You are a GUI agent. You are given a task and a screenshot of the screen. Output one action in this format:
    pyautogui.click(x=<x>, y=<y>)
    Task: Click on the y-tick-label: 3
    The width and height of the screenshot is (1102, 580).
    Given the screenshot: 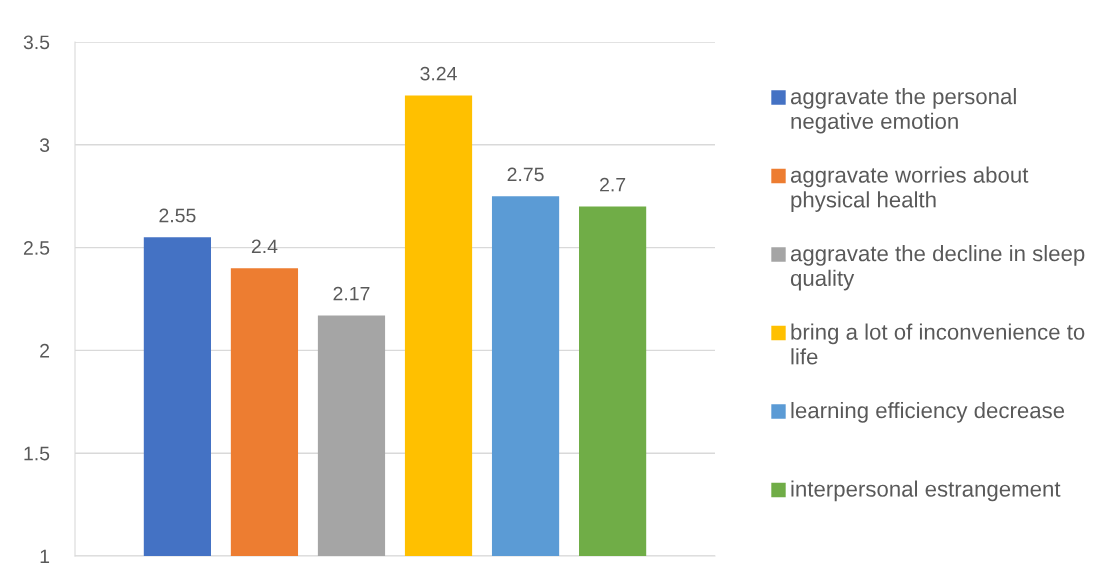 What is the action you would take?
    pyautogui.click(x=44, y=145)
    